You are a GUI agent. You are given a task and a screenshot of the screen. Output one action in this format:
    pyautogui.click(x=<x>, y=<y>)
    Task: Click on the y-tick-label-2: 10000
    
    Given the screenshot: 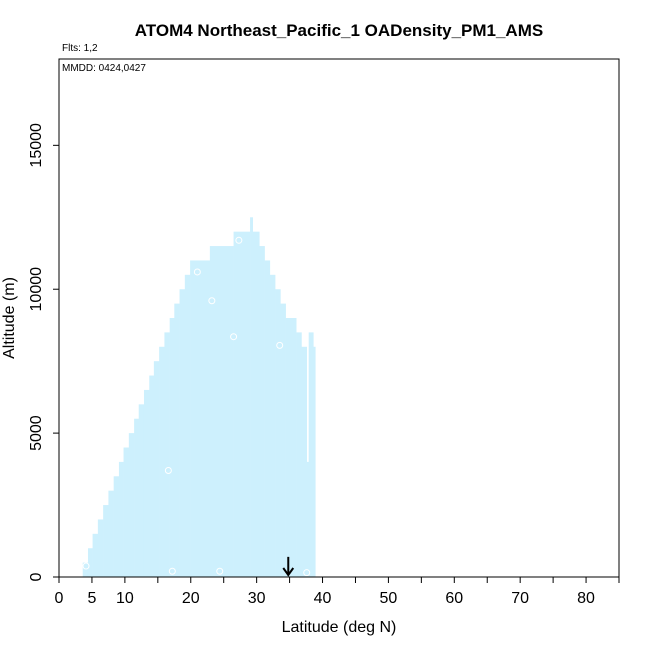 What is the action you would take?
    pyautogui.click(x=36, y=289)
    